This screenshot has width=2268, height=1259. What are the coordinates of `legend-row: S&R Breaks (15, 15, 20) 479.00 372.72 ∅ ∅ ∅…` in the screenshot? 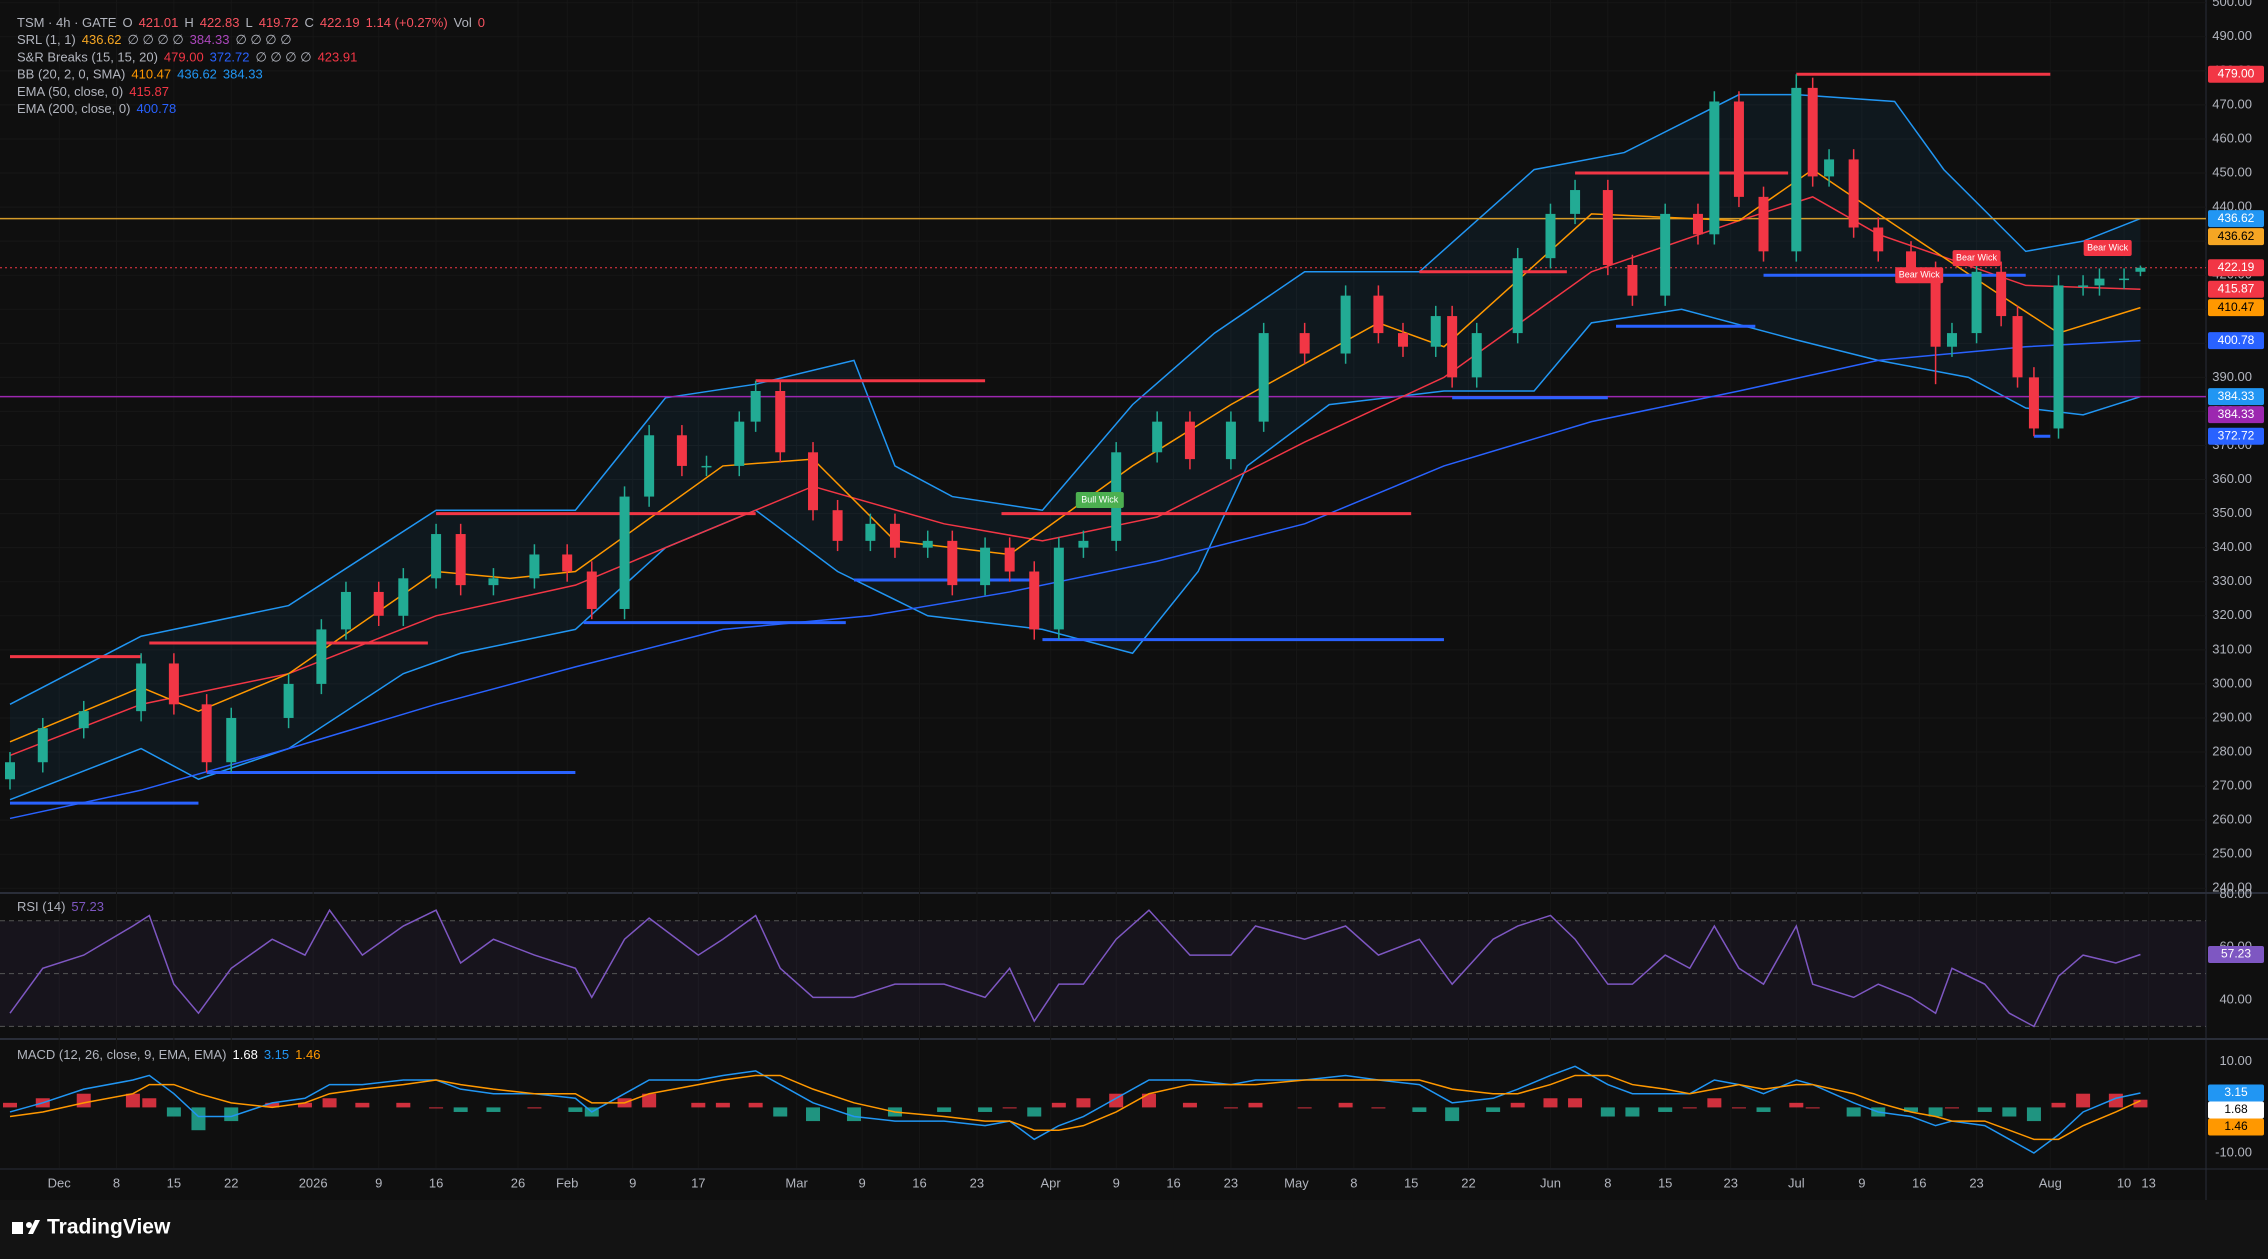 It's located at (187, 57).